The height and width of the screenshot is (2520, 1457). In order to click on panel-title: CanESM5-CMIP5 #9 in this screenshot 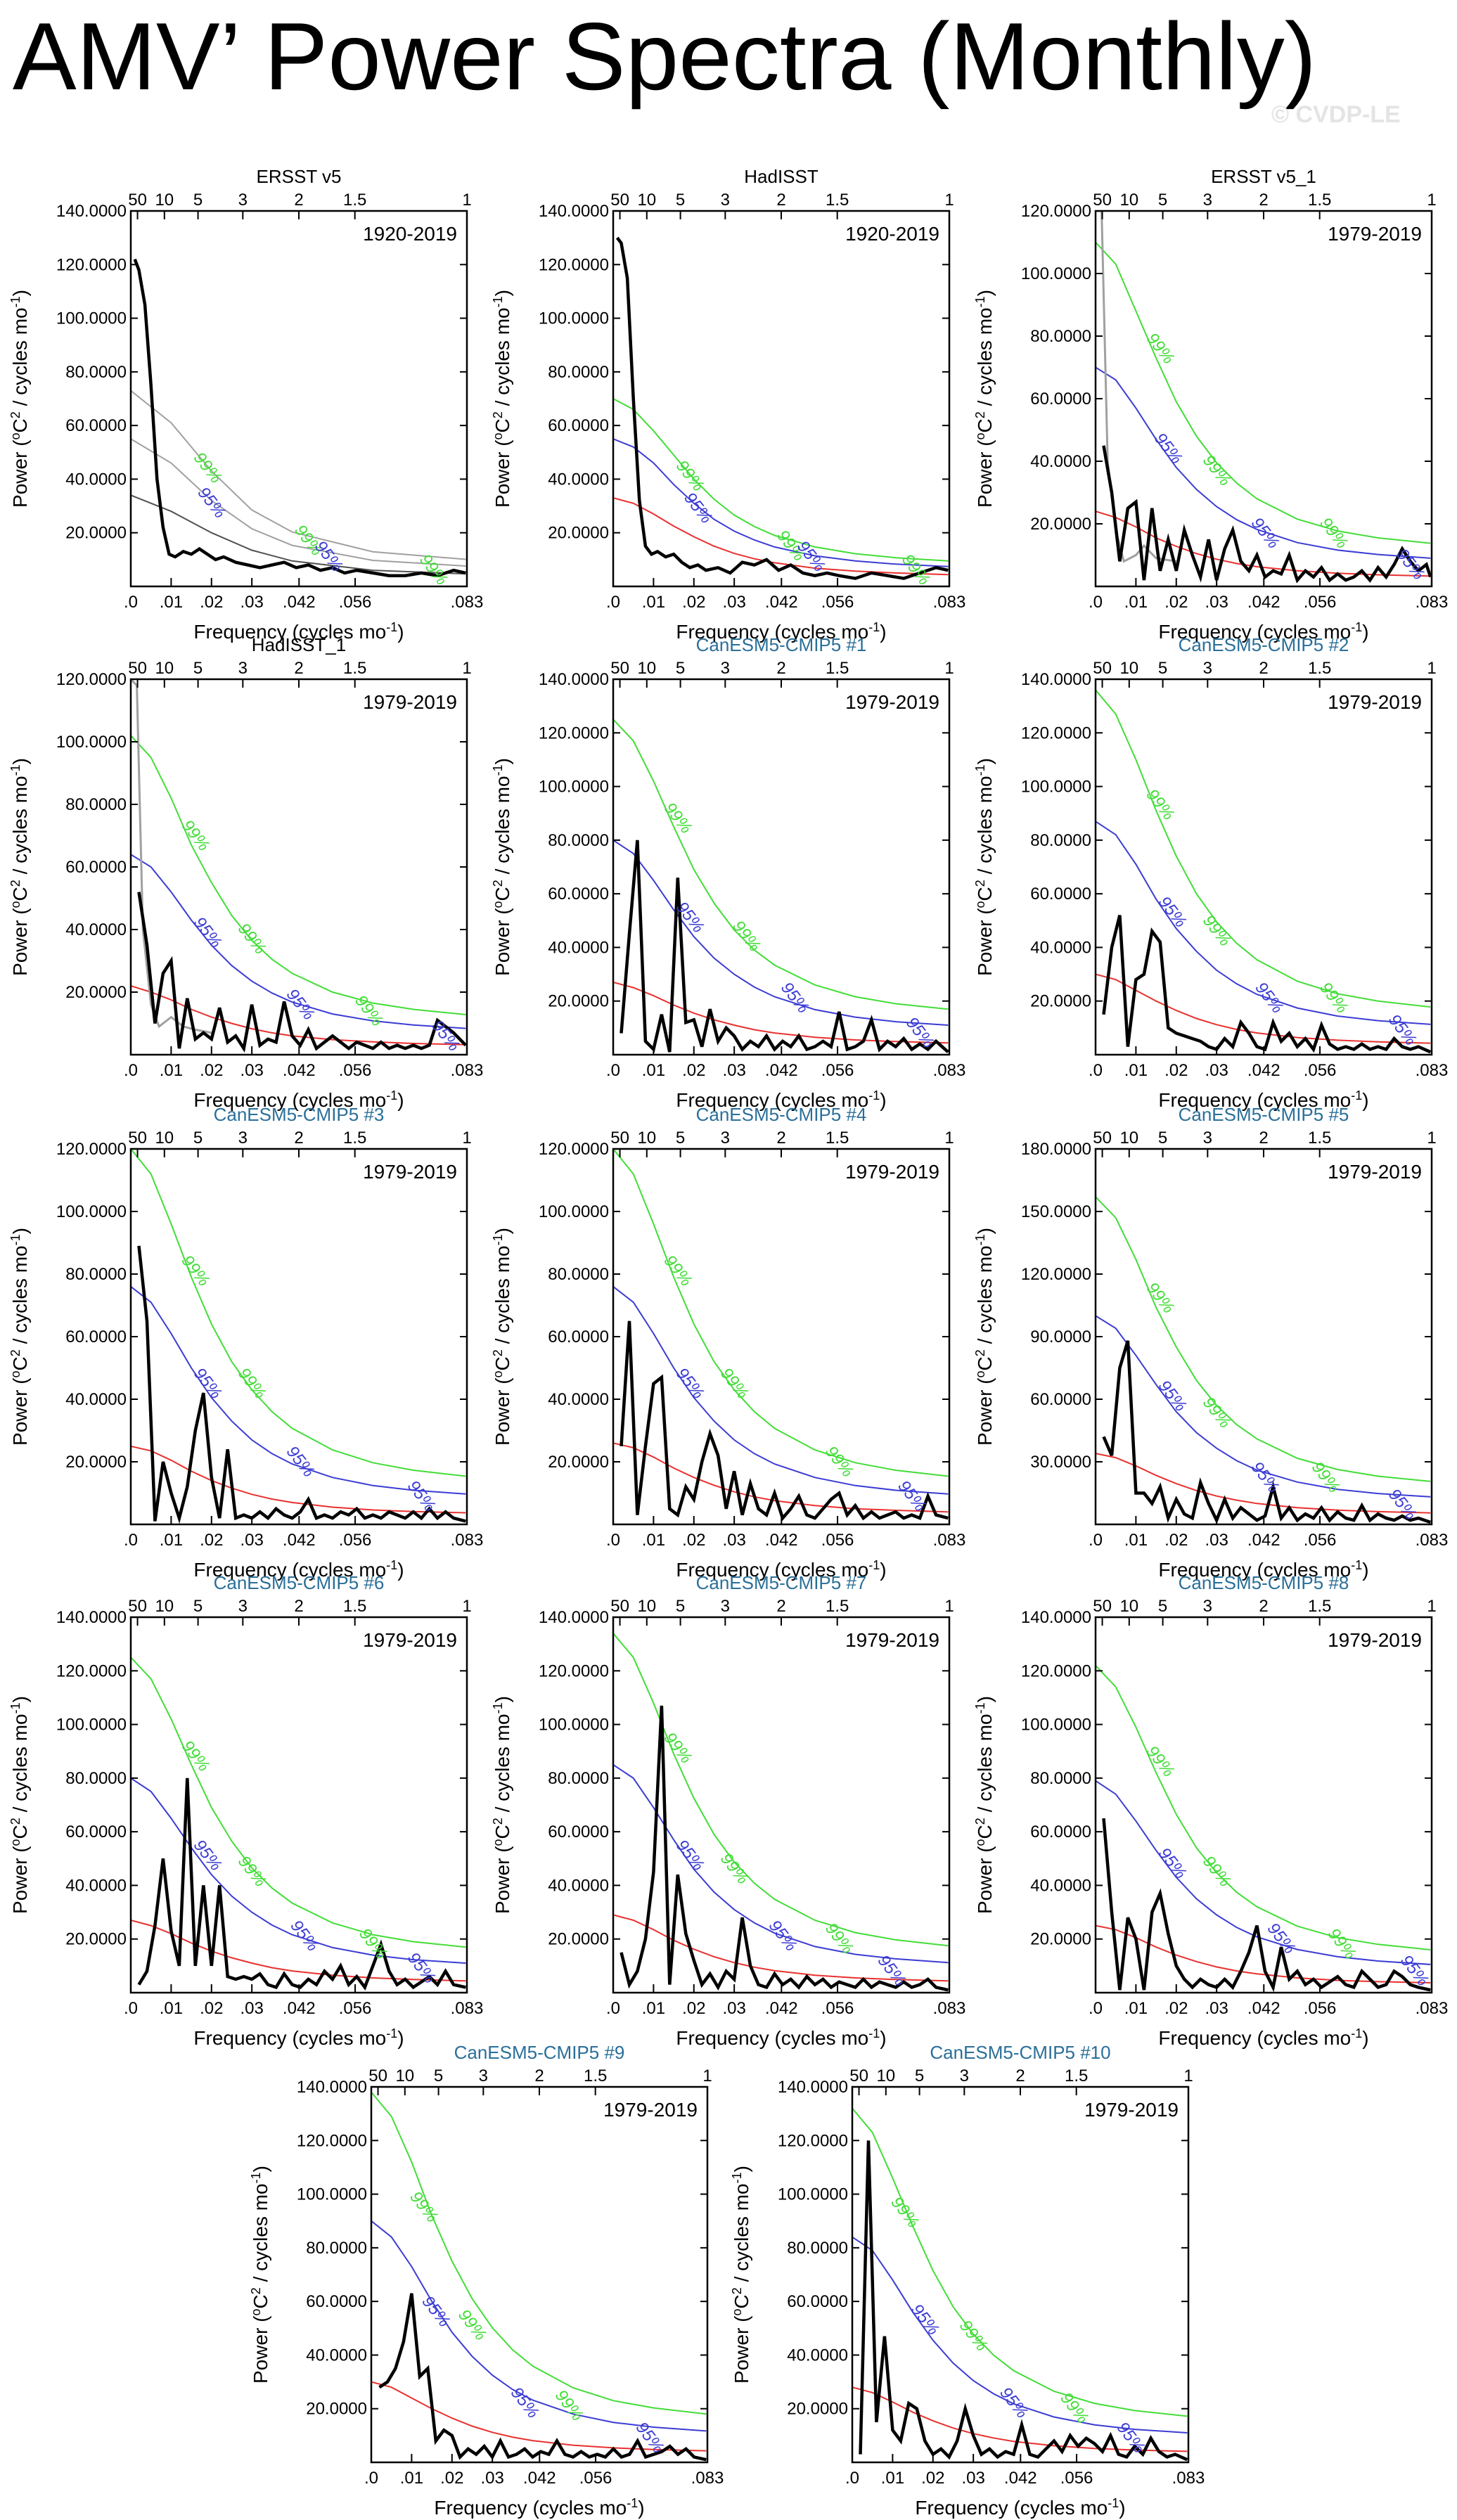, I will do `click(539, 2052)`.